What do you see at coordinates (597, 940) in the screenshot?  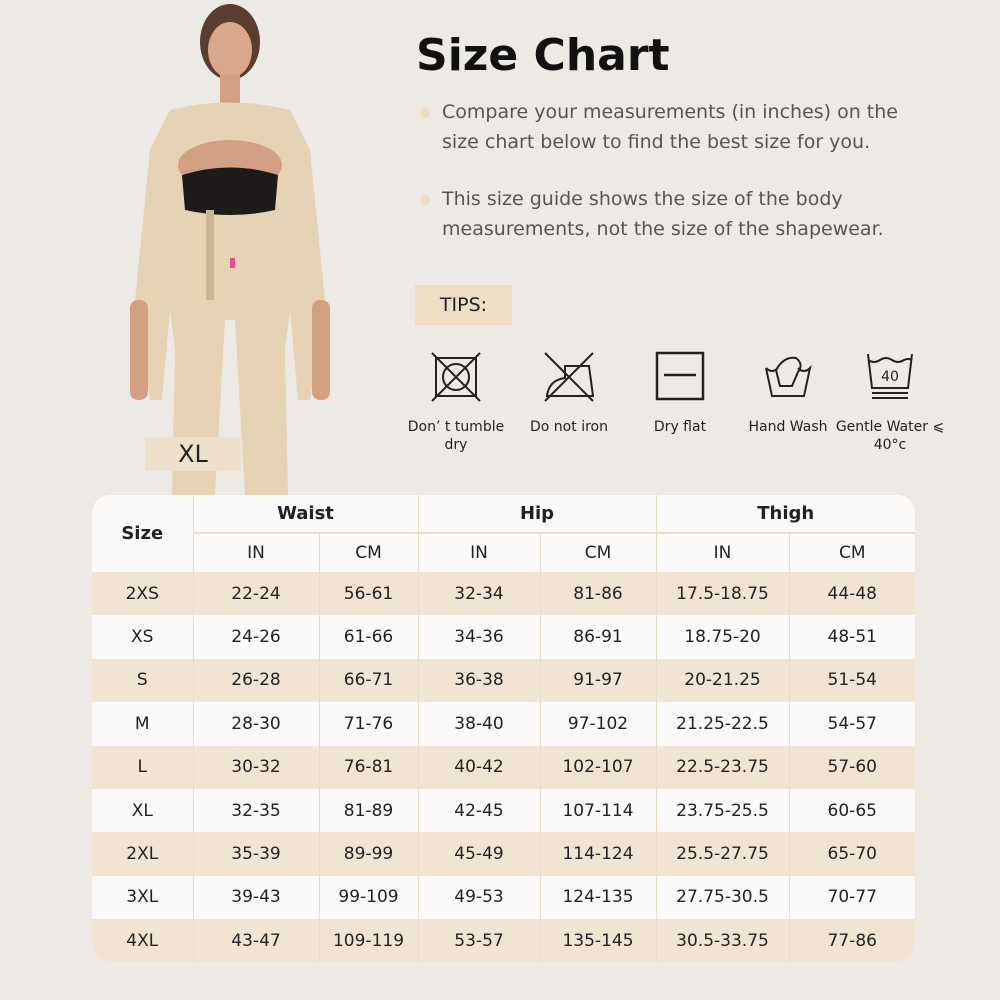 I see `measurement-cell: 135-145` at bounding box center [597, 940].